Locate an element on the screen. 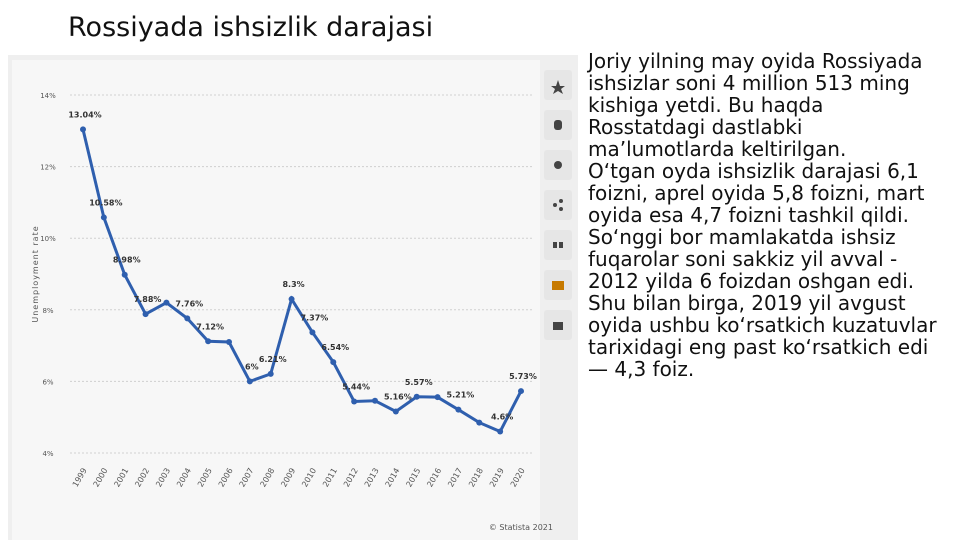  value-label: 7.12% is located at coordinates (210, 326).